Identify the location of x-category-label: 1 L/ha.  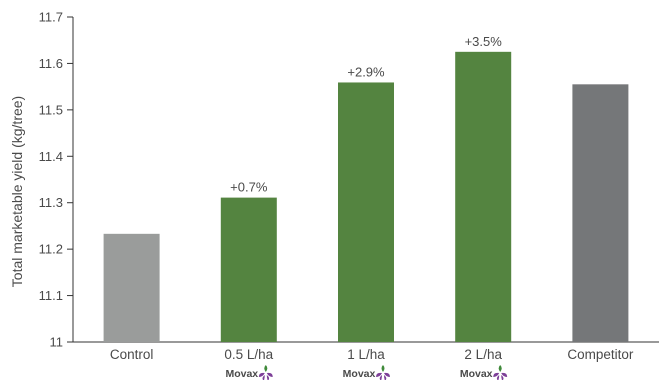
(366, 354).